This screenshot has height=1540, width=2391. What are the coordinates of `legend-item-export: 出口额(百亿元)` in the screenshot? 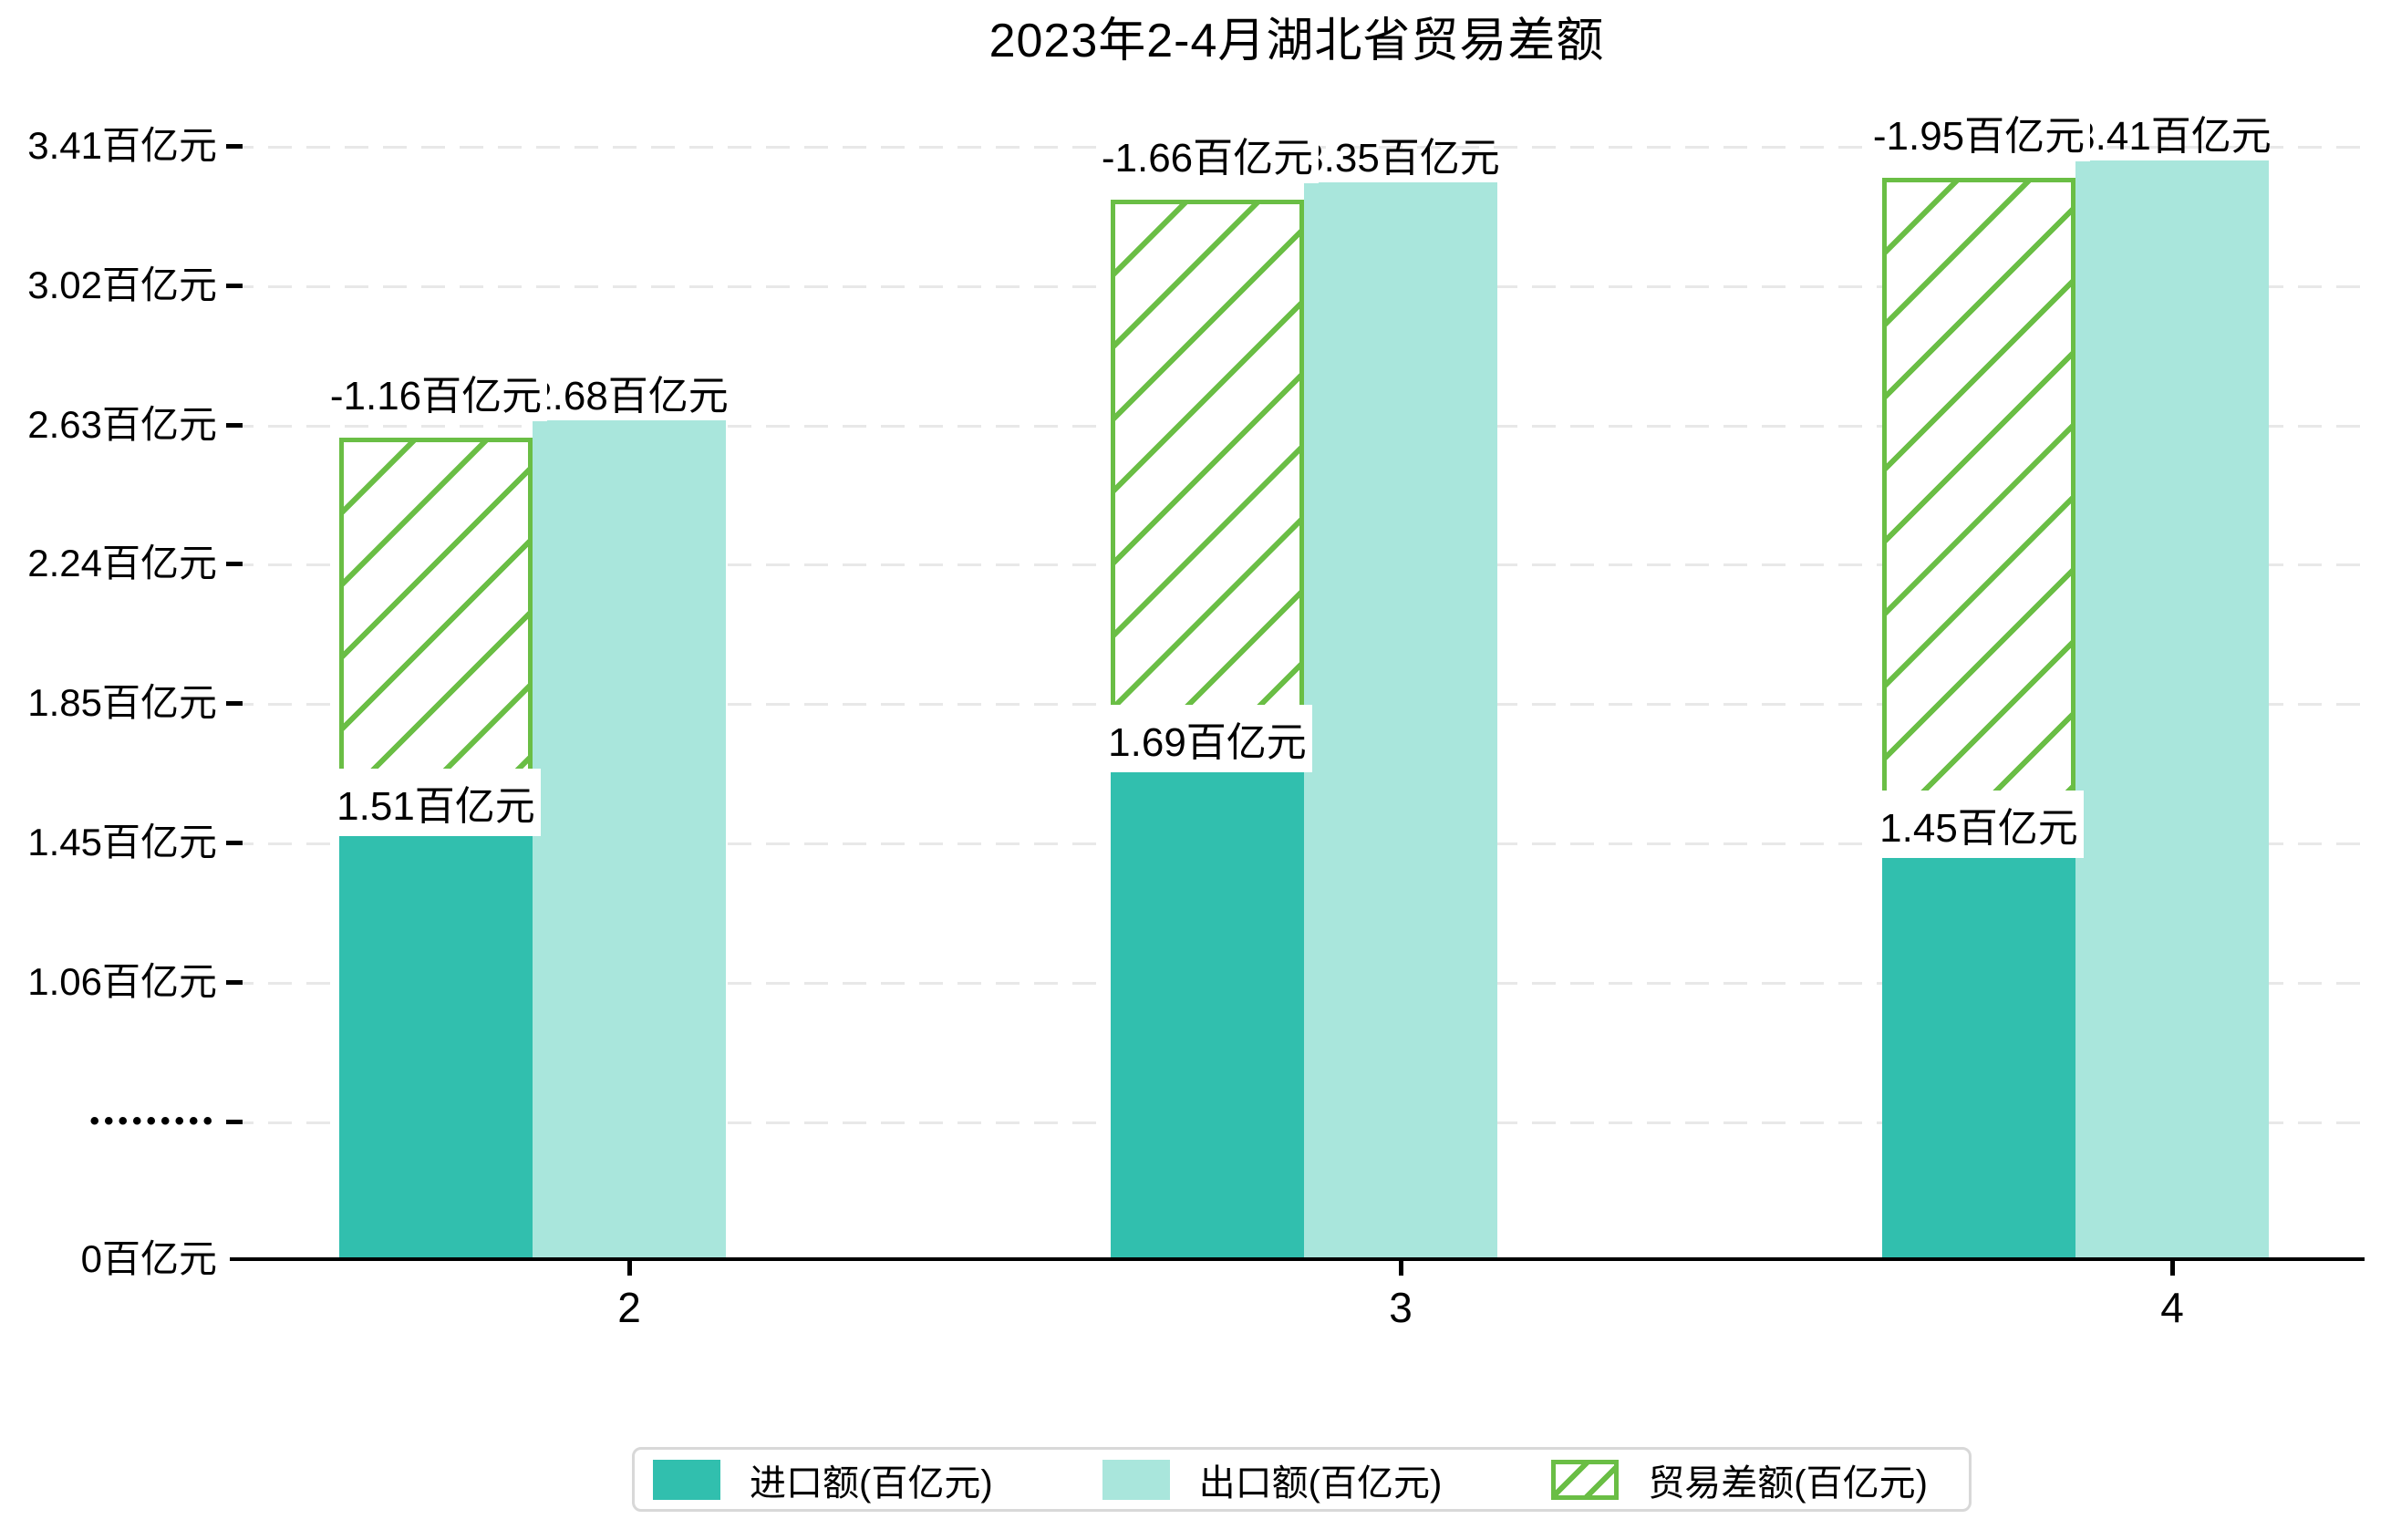 It's located at (1272, 1479).